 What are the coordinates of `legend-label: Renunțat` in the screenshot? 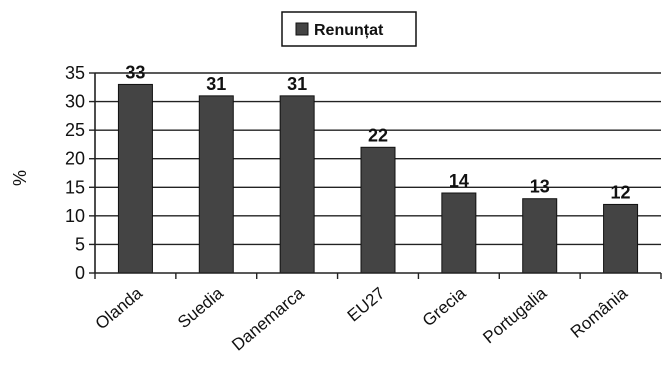 It's located at (349, 30).